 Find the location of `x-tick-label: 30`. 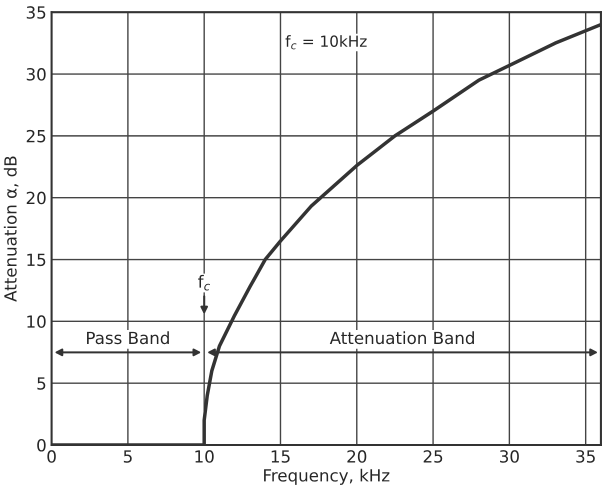

x-tick-label: 30 is located at coordinates (509, 456).